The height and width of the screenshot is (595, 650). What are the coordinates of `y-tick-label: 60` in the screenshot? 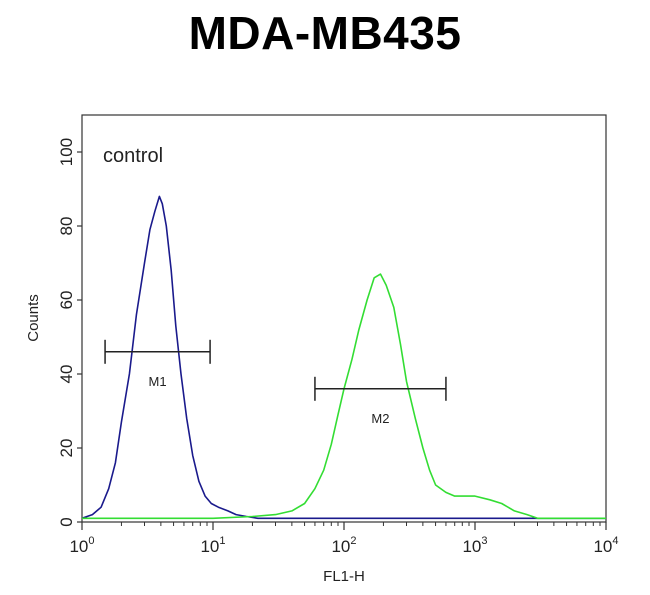 It's located at (66, 300).